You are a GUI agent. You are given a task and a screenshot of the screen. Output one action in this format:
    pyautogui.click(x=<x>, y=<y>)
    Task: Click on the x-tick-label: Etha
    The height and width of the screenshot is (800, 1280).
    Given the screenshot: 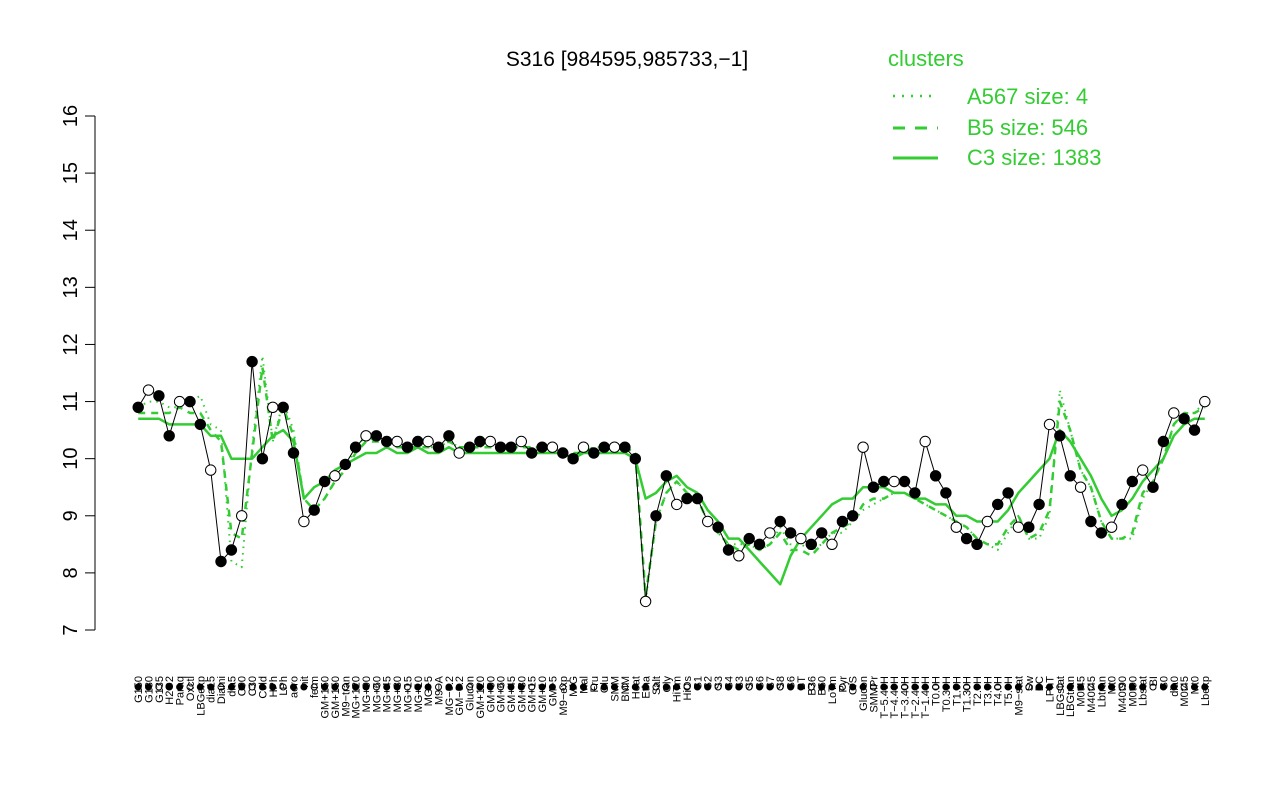 What is the action you would take?
    pyautogui.click(x=647, y=687)
    